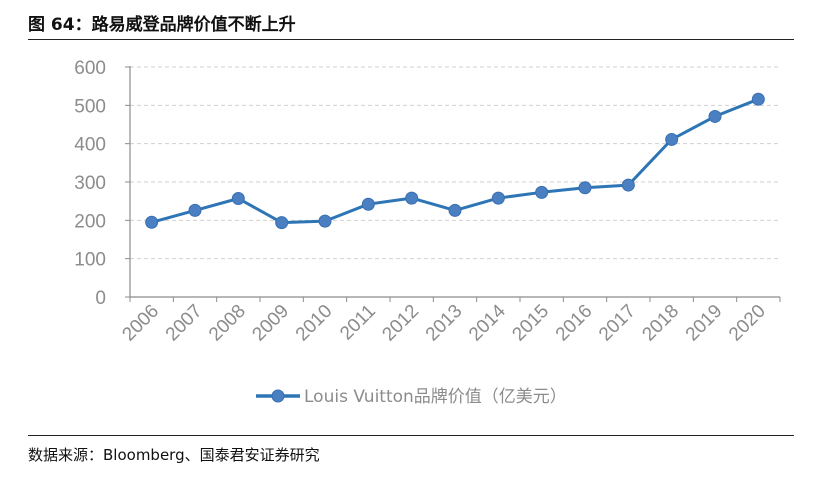 This screenshot has height=482, width=813. Describe the element at coordinates (617, 323) in the screenshot. I see `x-tick-label: 2017` at that location.